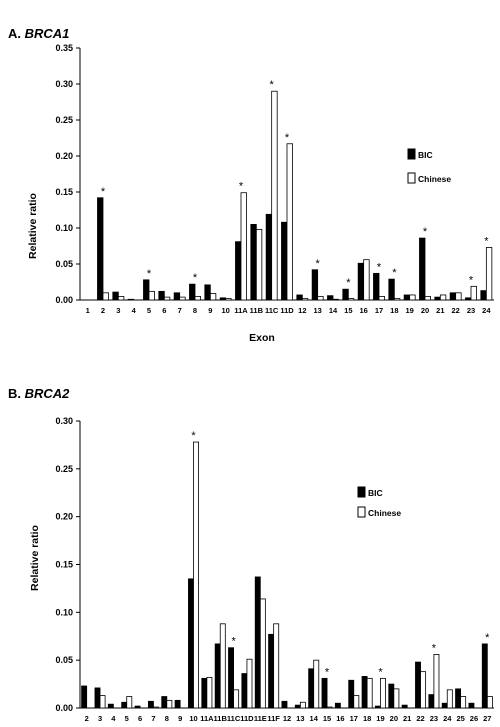 Image resolution: width=500 pixels, height=727 pixels. Describe the element at coordinates (262, 653) in the screenshot. I see `bar-chinese-11e` at that location.